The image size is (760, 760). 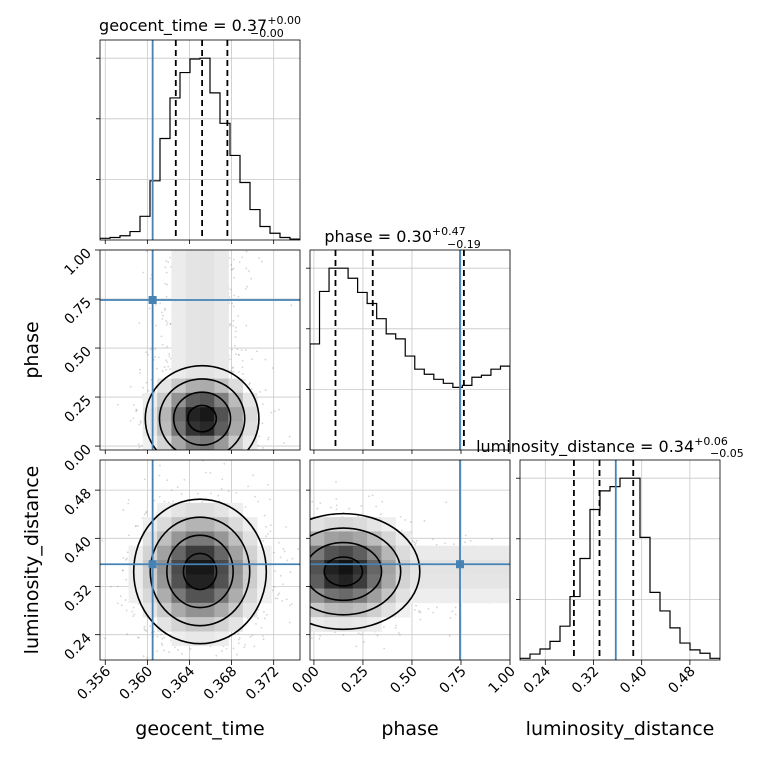 I want to click on panel-phase-vs-luminosity-distance, so click(x=410, y=560).